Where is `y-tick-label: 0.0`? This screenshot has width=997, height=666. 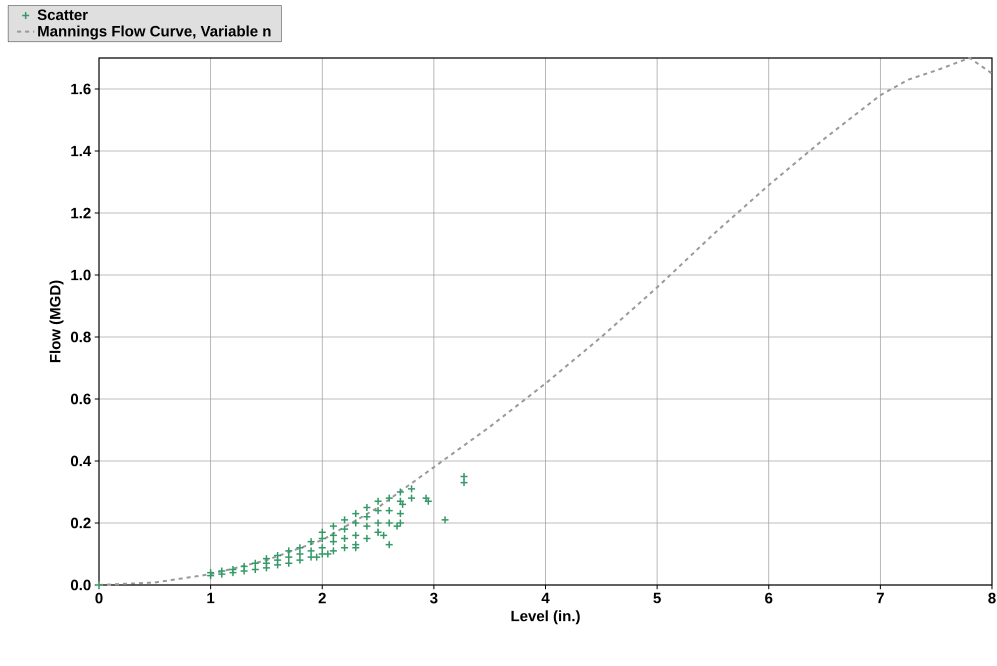
y-tick-label: 0.0 is located at coordinates (80, 585).